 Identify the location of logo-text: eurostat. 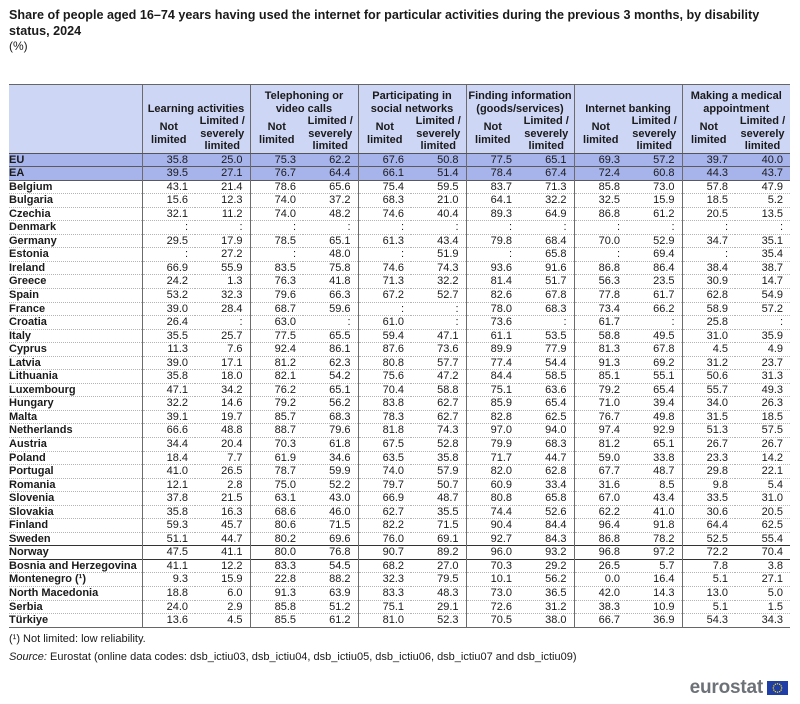
(726, 687).